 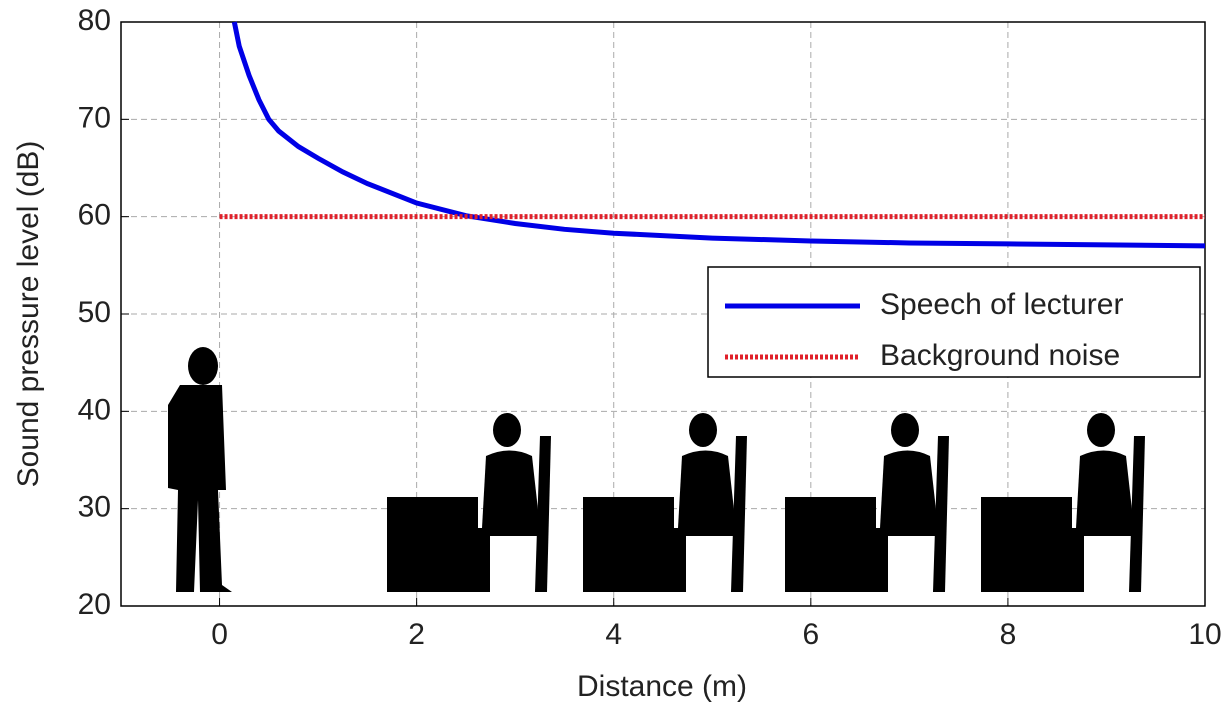 I want to click on y-tick-label: 80, so click(x=94, y=20).